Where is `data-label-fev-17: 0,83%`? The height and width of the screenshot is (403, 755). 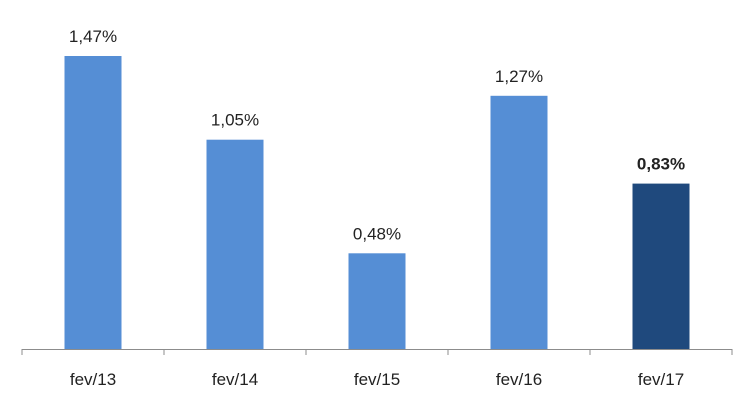
data-label-fev-17: 0,83% is located at coordinates (661, 164).